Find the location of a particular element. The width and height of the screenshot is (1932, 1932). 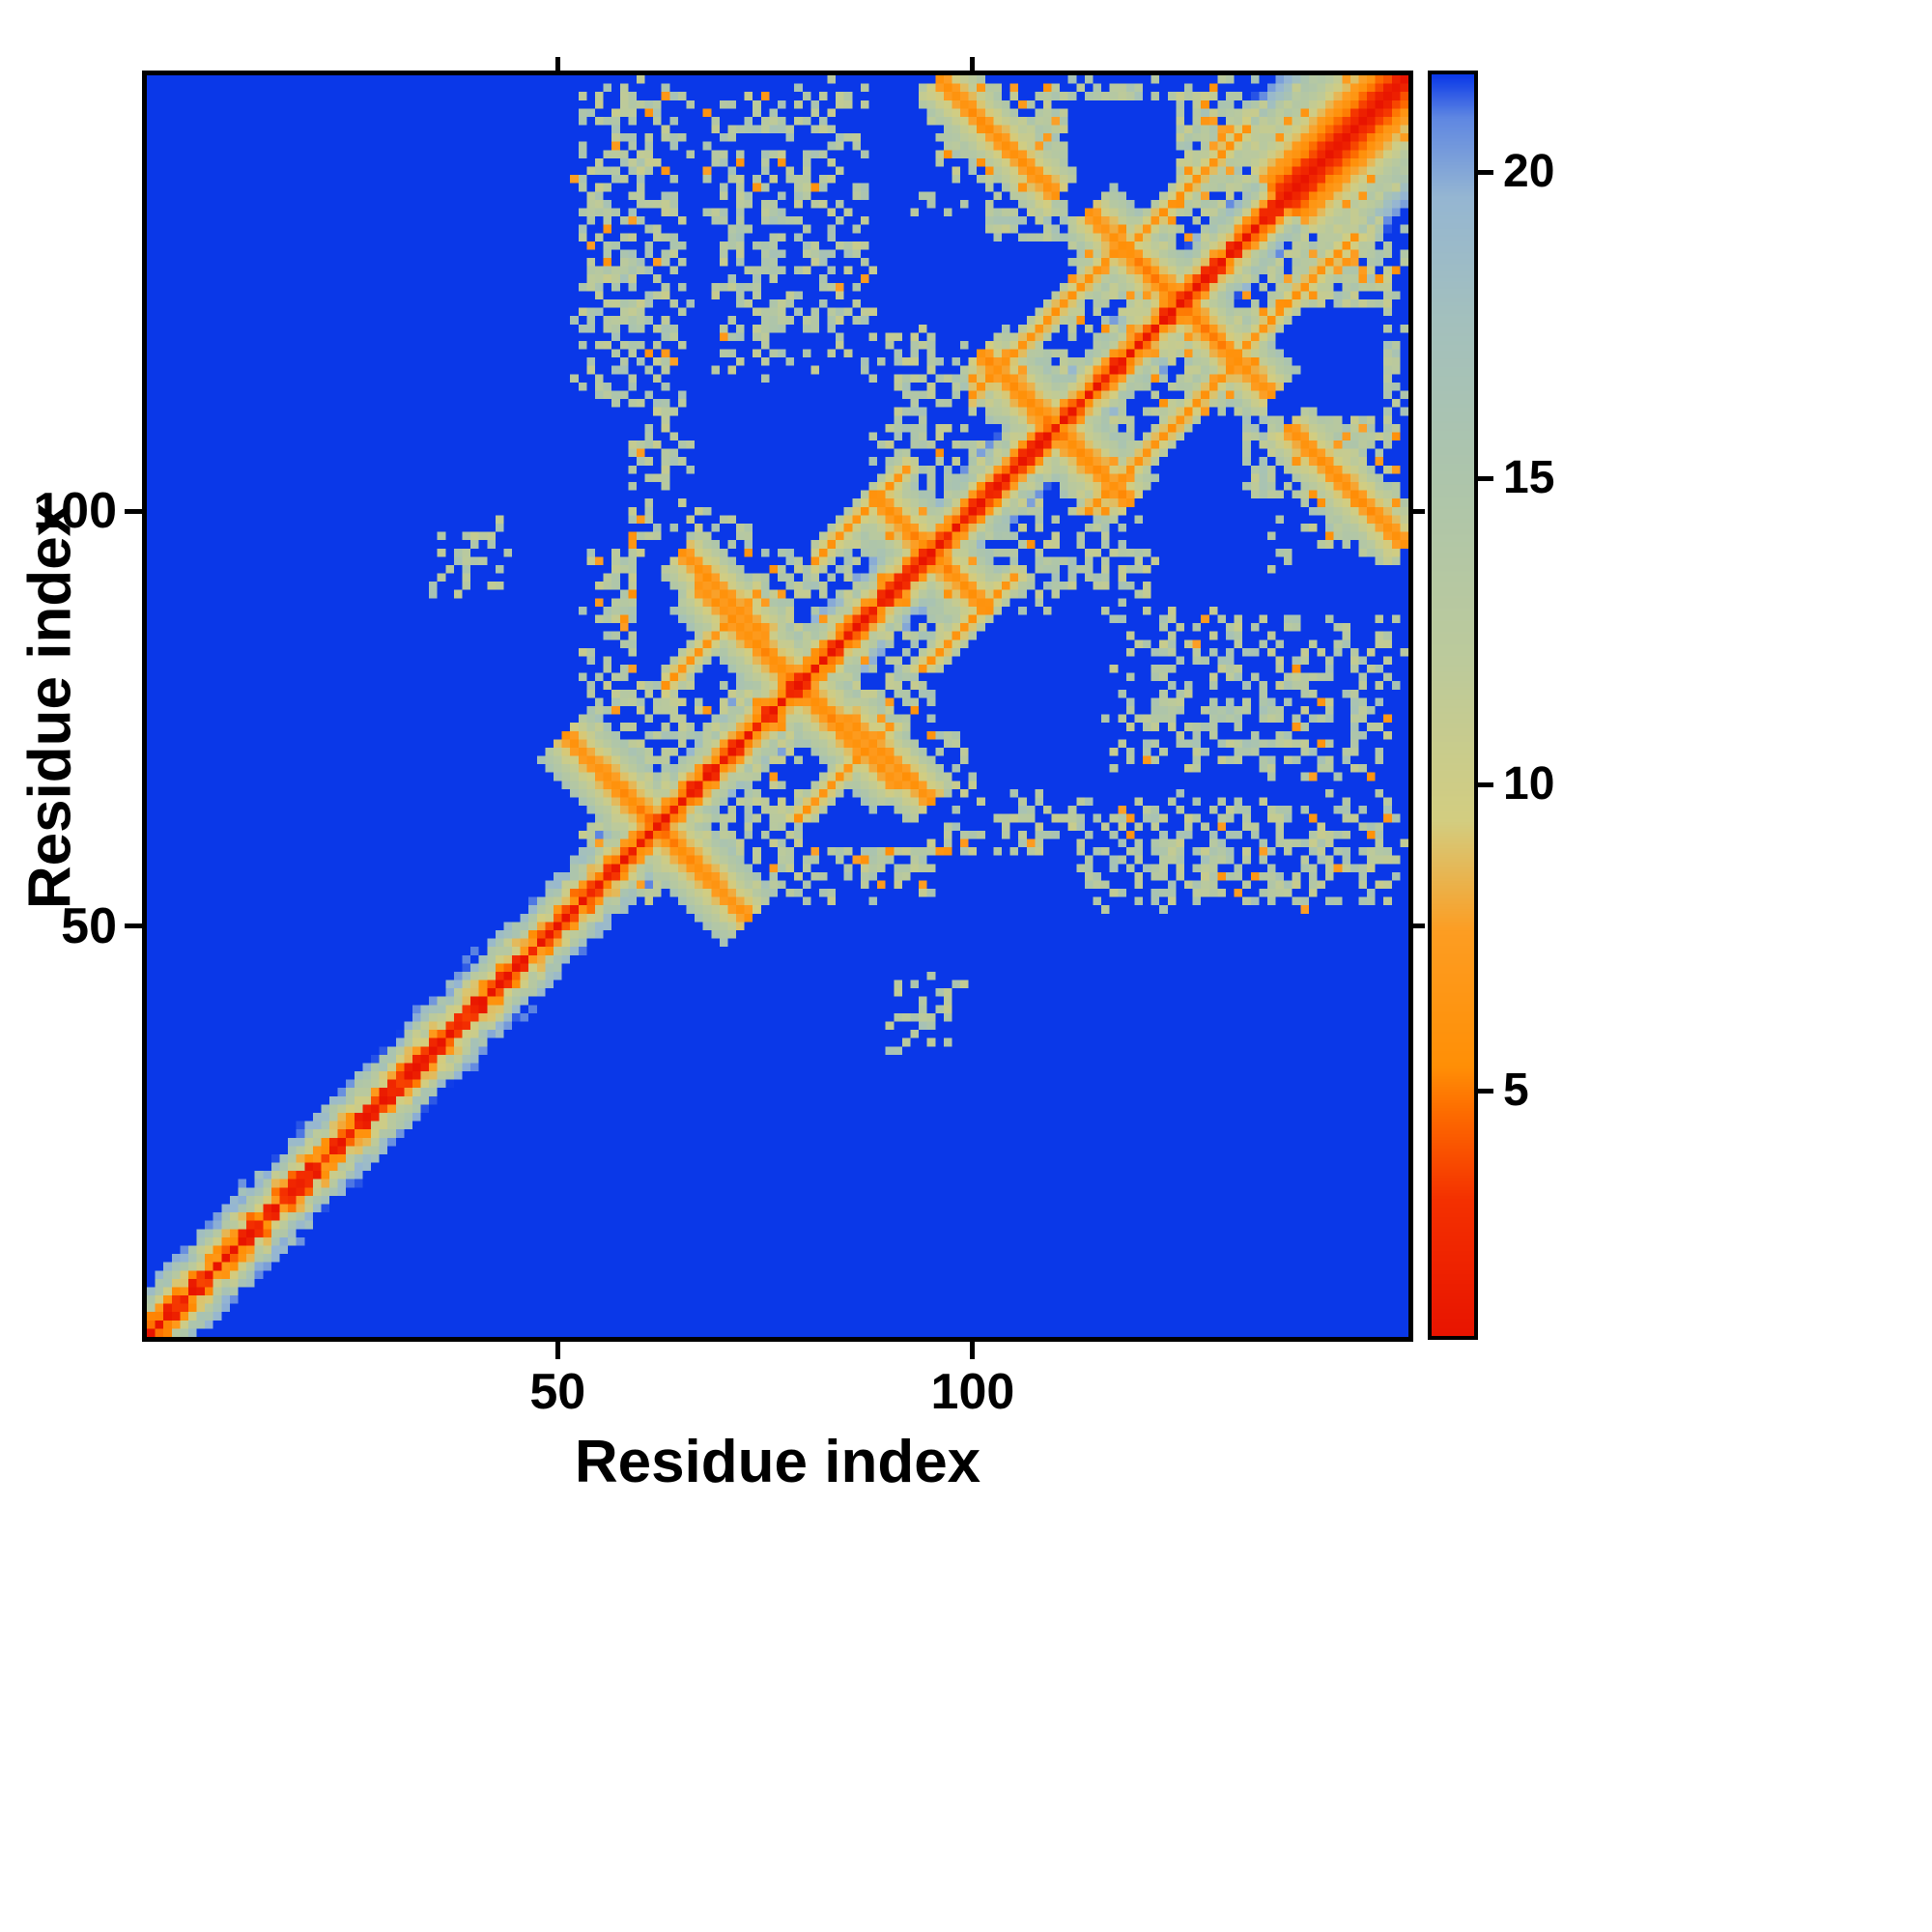

y-axis-title: Residue index is located at coordinates (50, 706).